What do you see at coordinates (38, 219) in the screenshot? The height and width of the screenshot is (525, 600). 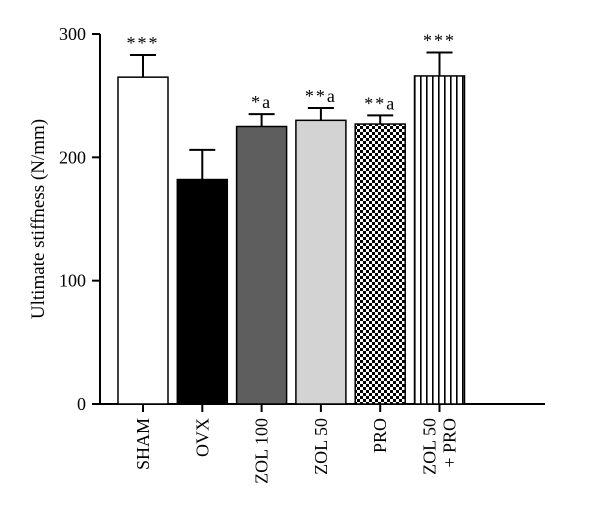 I see `y-axis-title: Ultimate stiffness (N/mm)` at bounding box center [38, 219].